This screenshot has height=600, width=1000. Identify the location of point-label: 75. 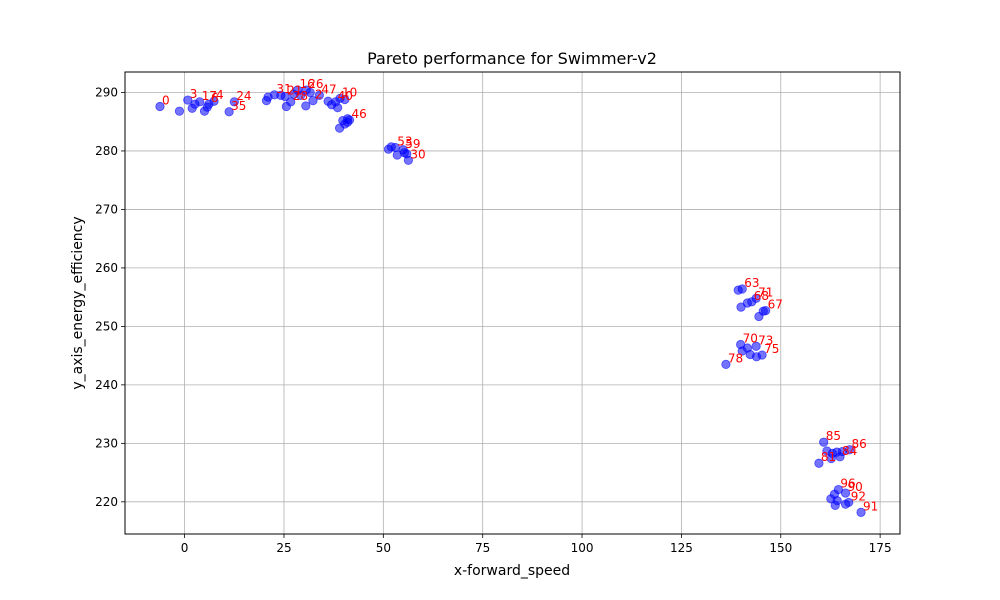
(771, 349).